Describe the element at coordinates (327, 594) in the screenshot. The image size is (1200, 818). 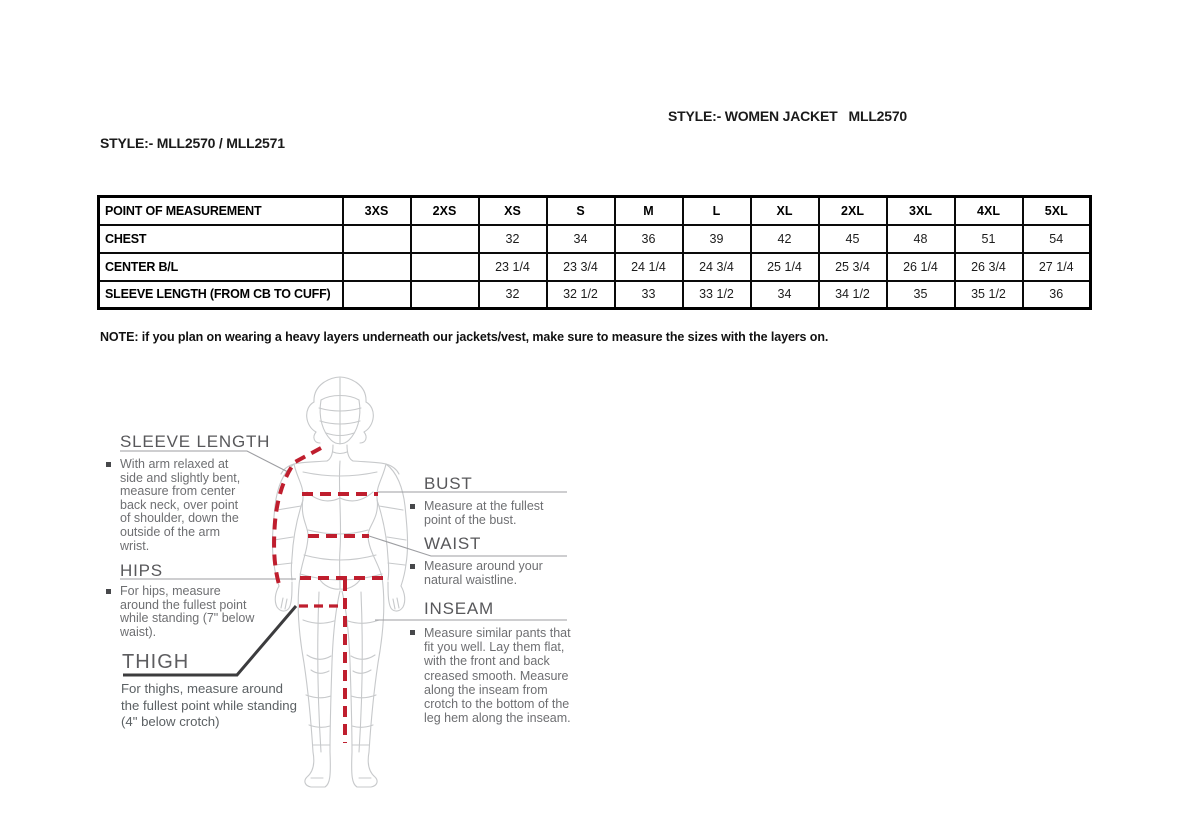
I see `measurement-lines` at that location.